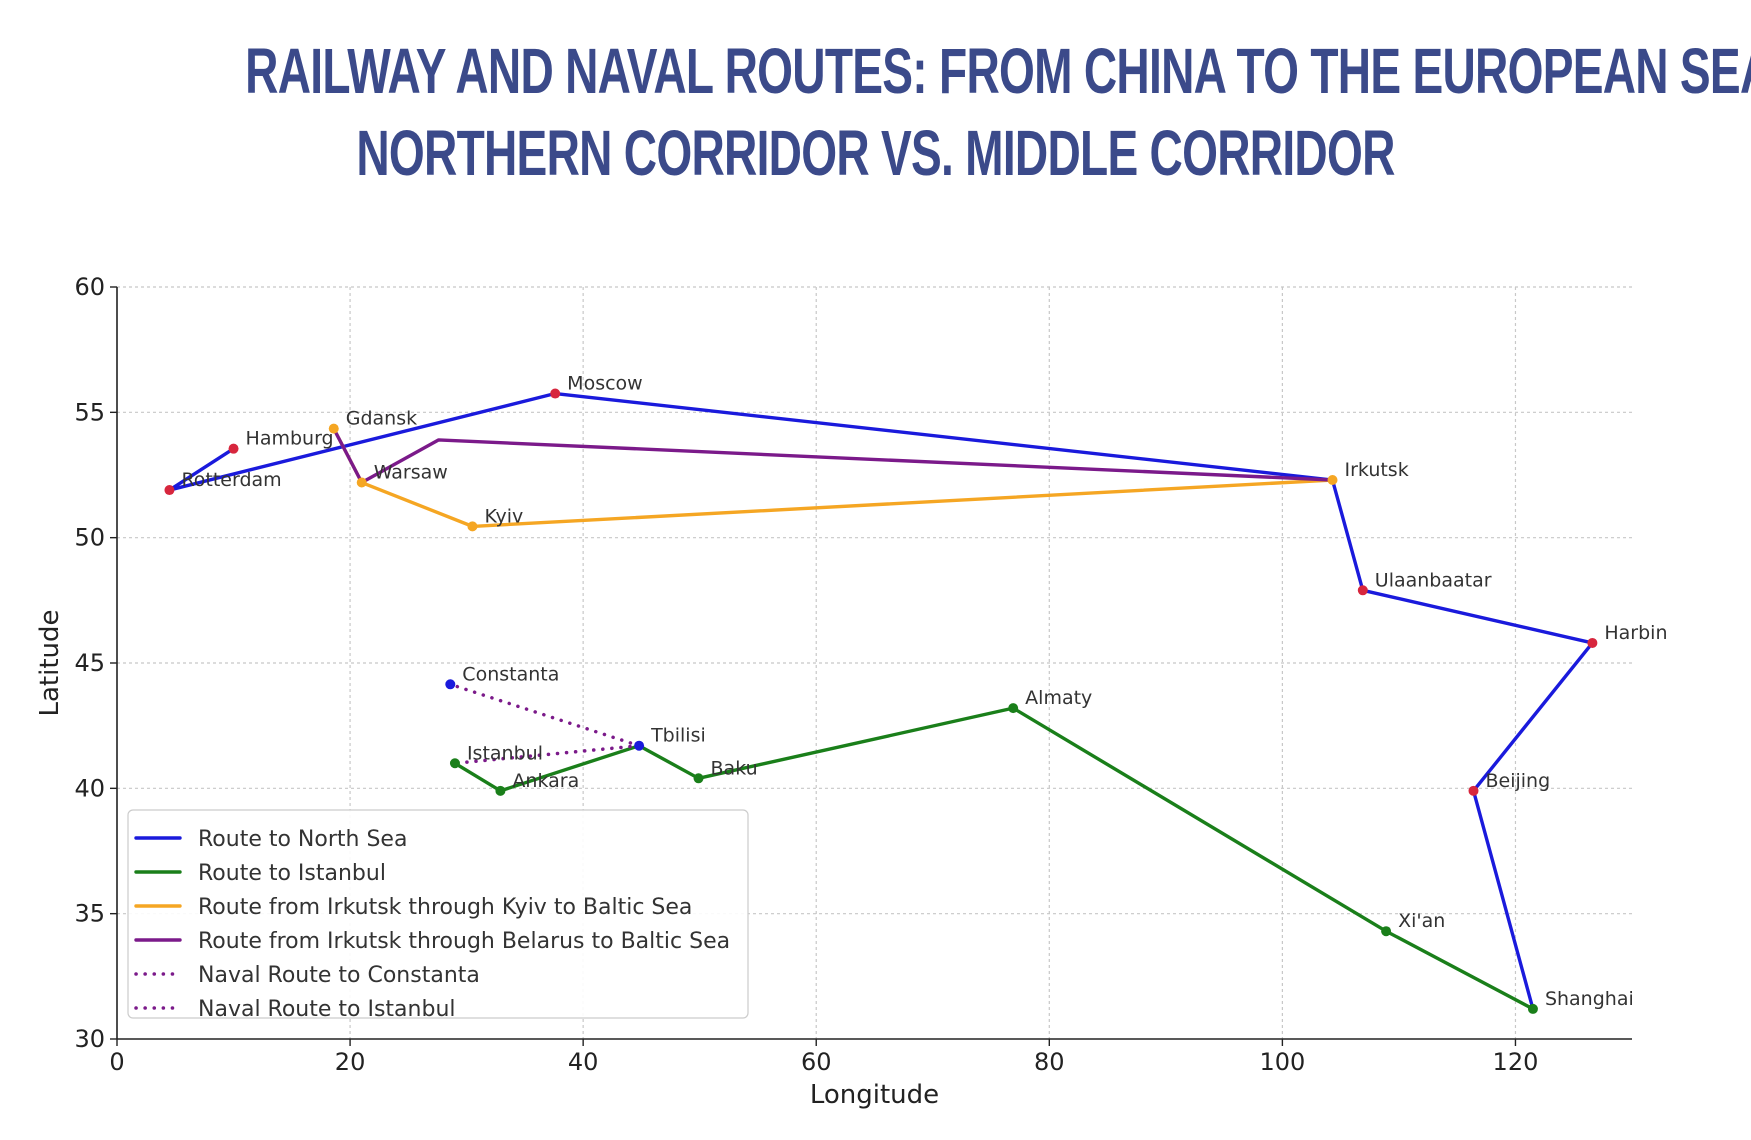 Image resolution: width=1751 pixels, height=1140 pixels. Describe the element at coordinates (89, 412) in the screenshot. I see `y-tick-label: 55` at that location.